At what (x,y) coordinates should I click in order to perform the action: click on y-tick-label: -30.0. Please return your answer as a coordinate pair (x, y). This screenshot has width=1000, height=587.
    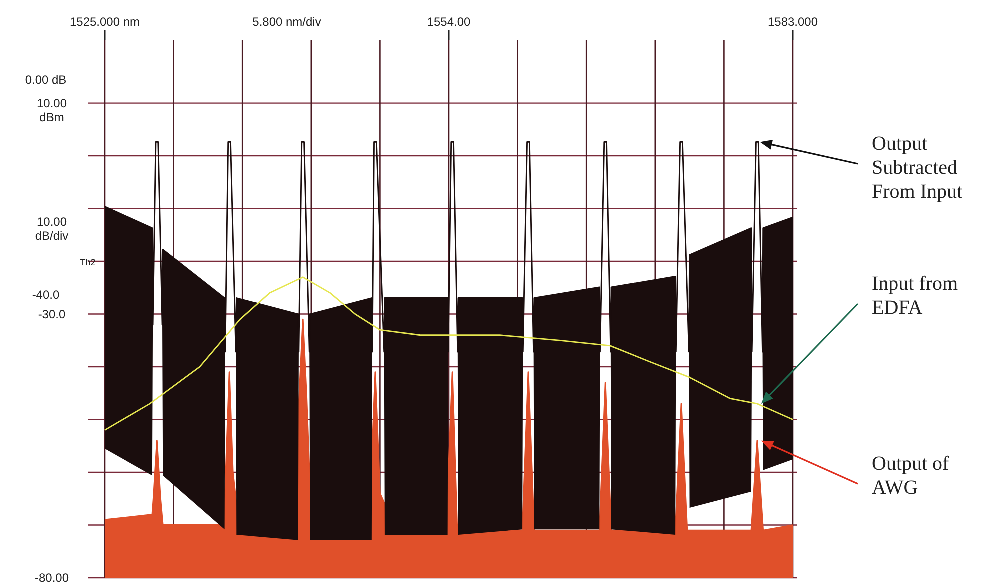
    Looking at the image, I should click on (52, 314).